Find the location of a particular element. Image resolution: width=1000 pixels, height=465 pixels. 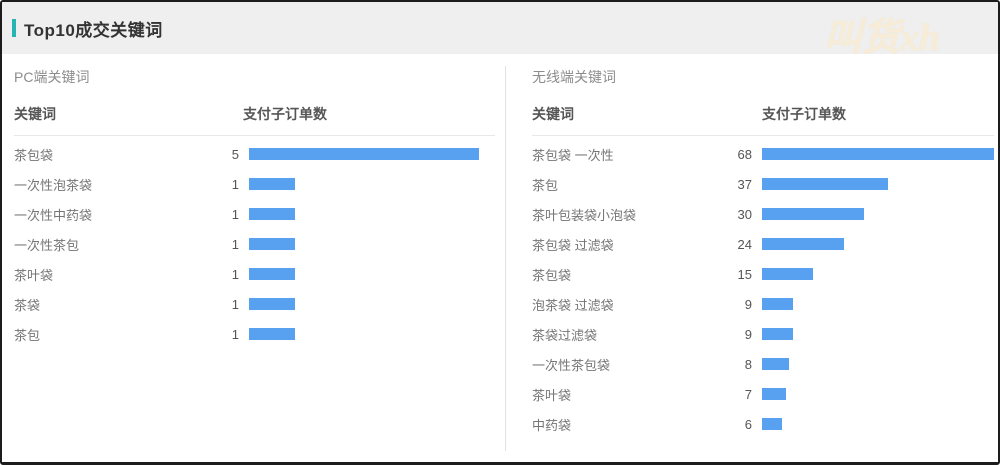

table-row: 一次性中药袋 1 is located at coordinates (254, 214).